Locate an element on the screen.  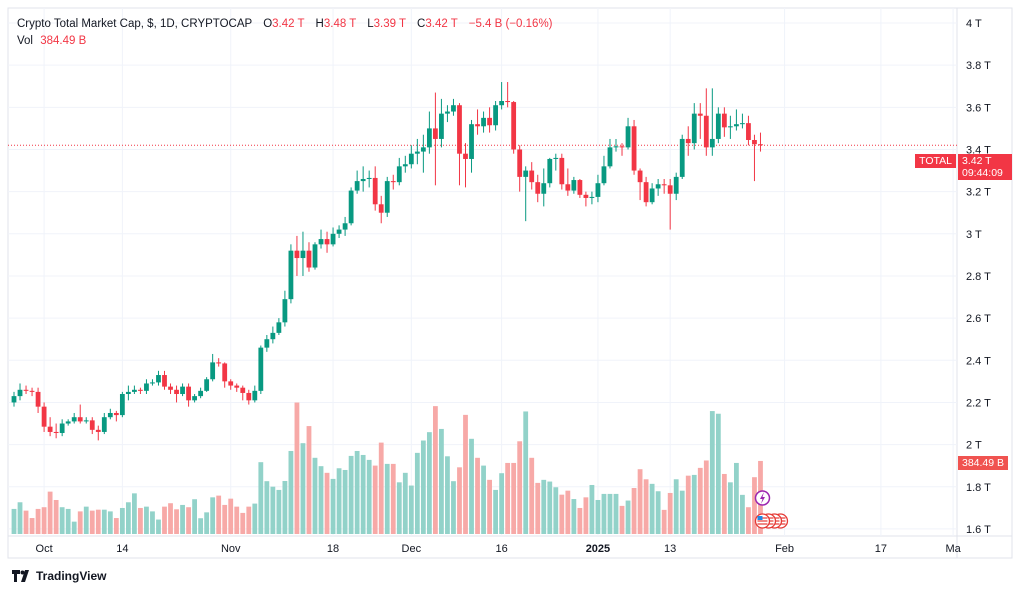
x-tick-label: Oct is located at coordinates (44, 549).